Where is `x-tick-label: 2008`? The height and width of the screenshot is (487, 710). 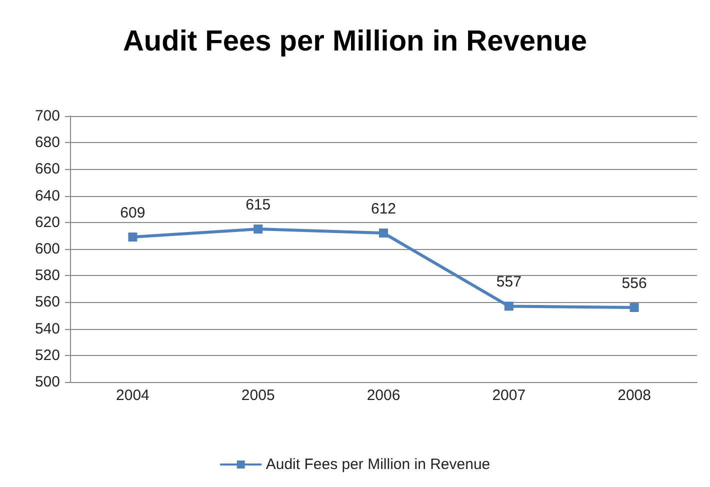 x-tick-label: 2008 is located at coordinates (634, 395).